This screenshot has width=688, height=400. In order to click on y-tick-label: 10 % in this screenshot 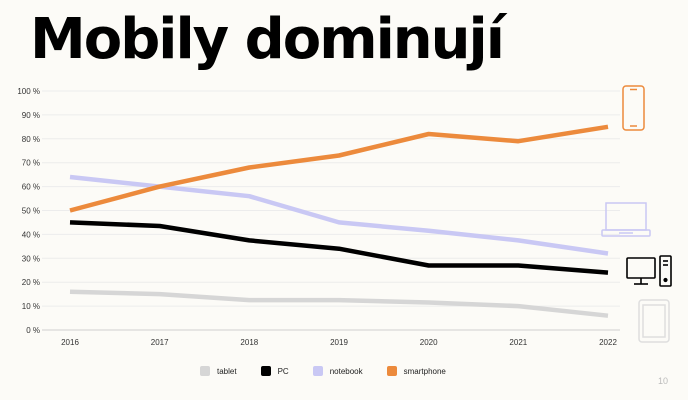, I will do `click(31, 306)`.